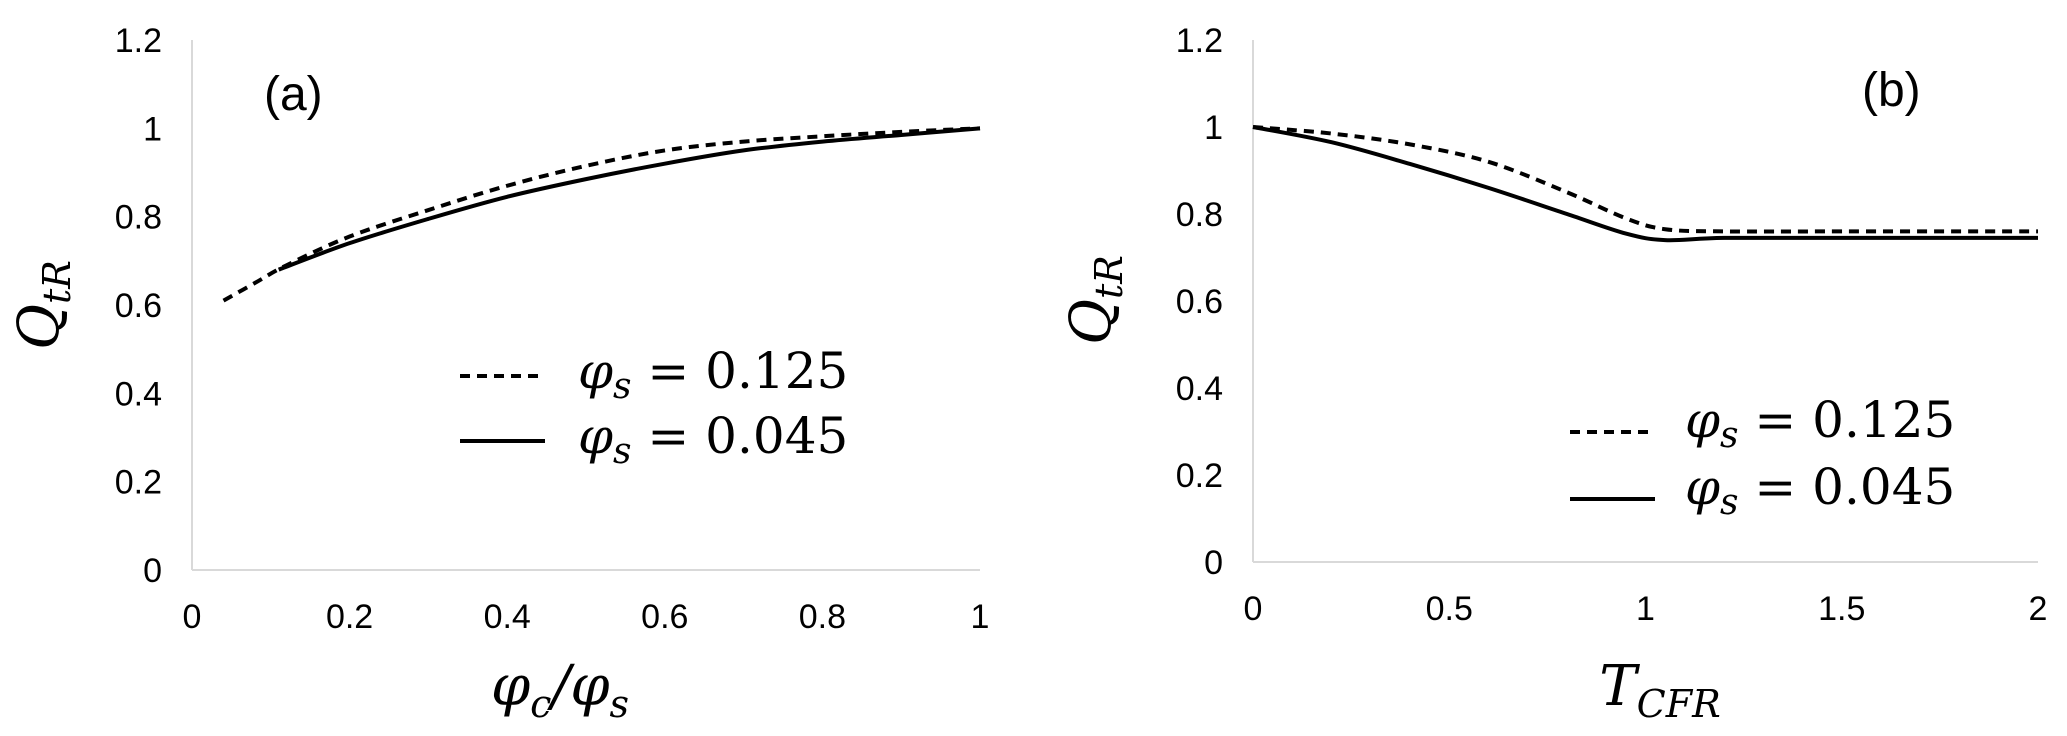 The width and height of the screenshot is (2067, 736). What do you see at coordinates (1199, 215) in the screenshot?
I see `y-tick-label-b: 0.8` at bounding box center [1199, 215].